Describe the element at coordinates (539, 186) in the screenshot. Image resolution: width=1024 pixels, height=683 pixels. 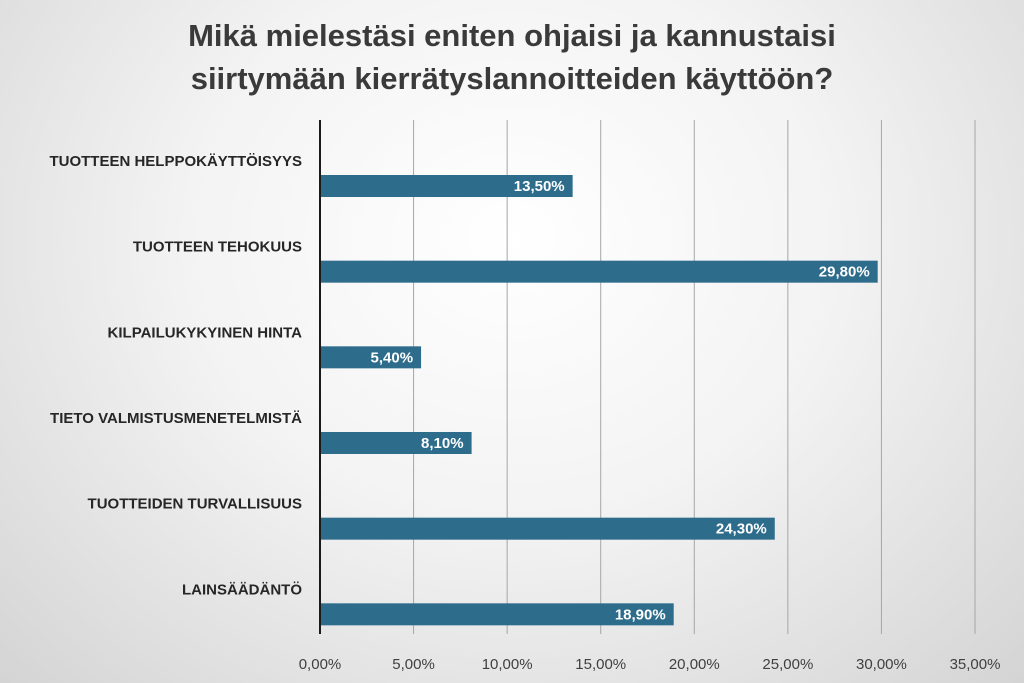
I see `data-label: 13,50%` at that location.